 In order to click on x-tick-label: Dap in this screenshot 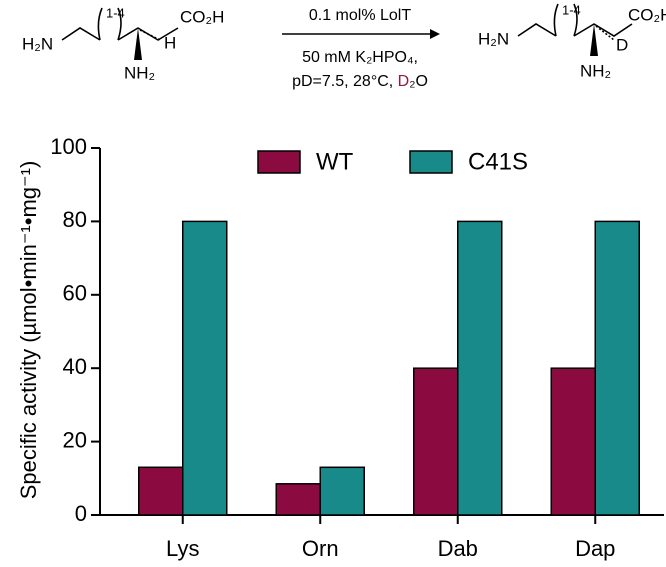, I will do `click(595, 548)`.